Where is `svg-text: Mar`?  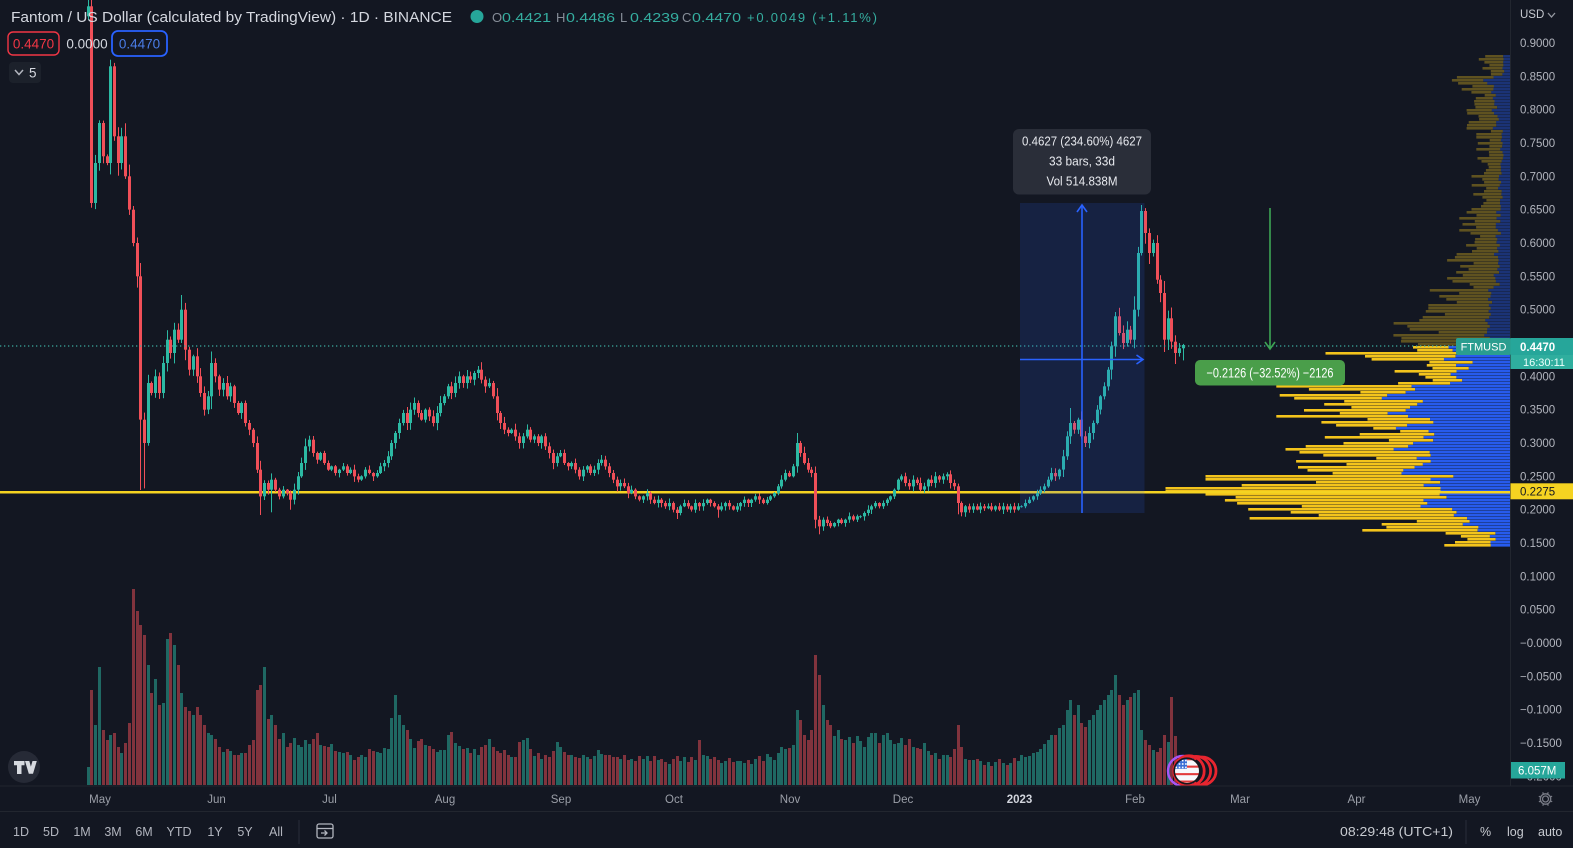 svg-text: Mar is located at coordinates (1240, 800).